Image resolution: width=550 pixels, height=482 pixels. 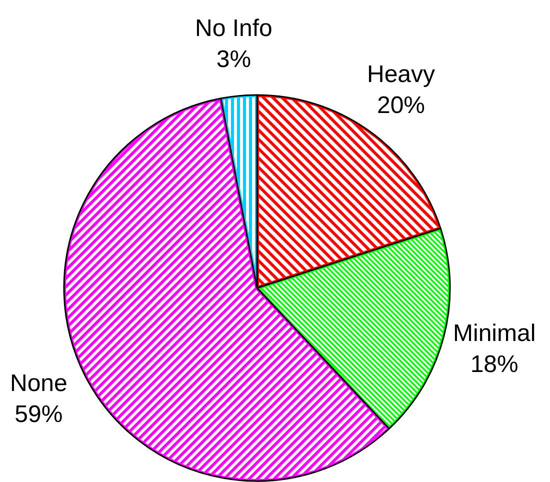 What do you see at coordinates (233, 28) in the screenshot?
I see `slice-label: No Info` at bounding box center [233, 28].